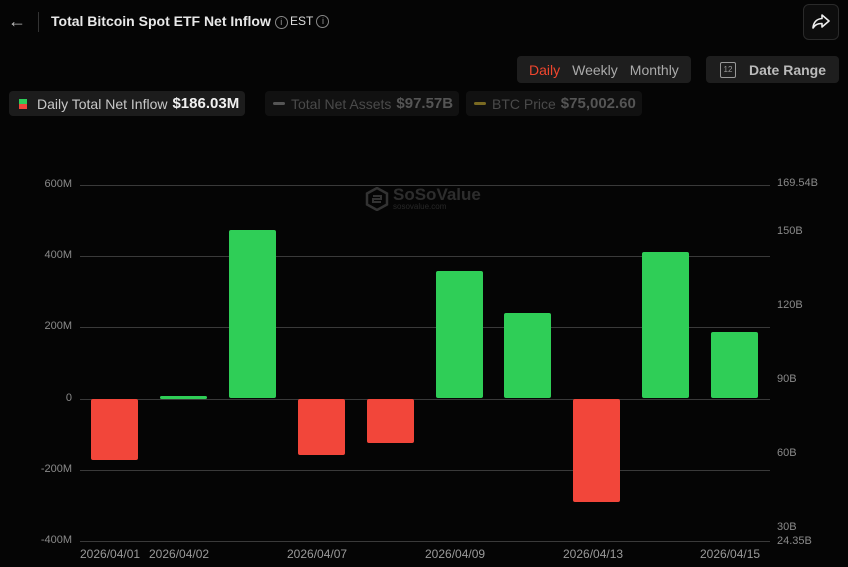  Describe the element at coordinates (302, 21) in the screenshot. I see `timezone-text: EST` at that location.